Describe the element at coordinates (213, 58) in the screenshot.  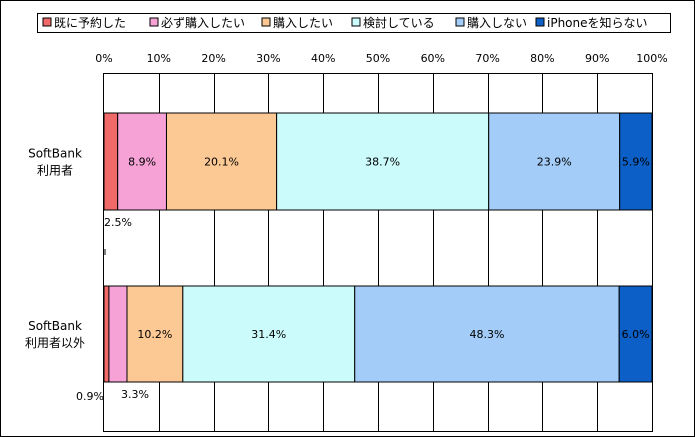
I see `x-tick-label: 20%` at that location.